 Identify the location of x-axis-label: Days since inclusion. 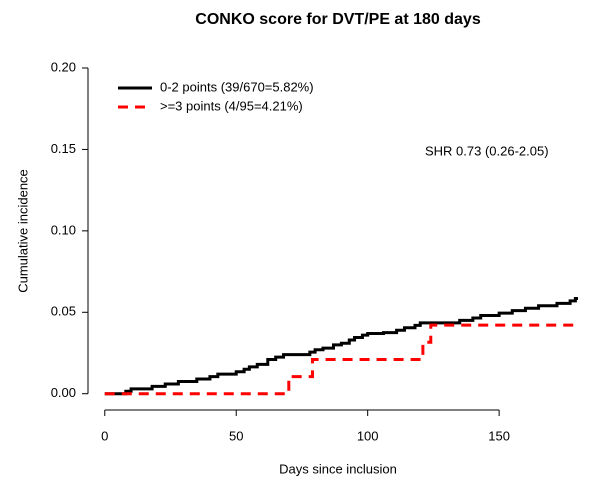
(338, 468).